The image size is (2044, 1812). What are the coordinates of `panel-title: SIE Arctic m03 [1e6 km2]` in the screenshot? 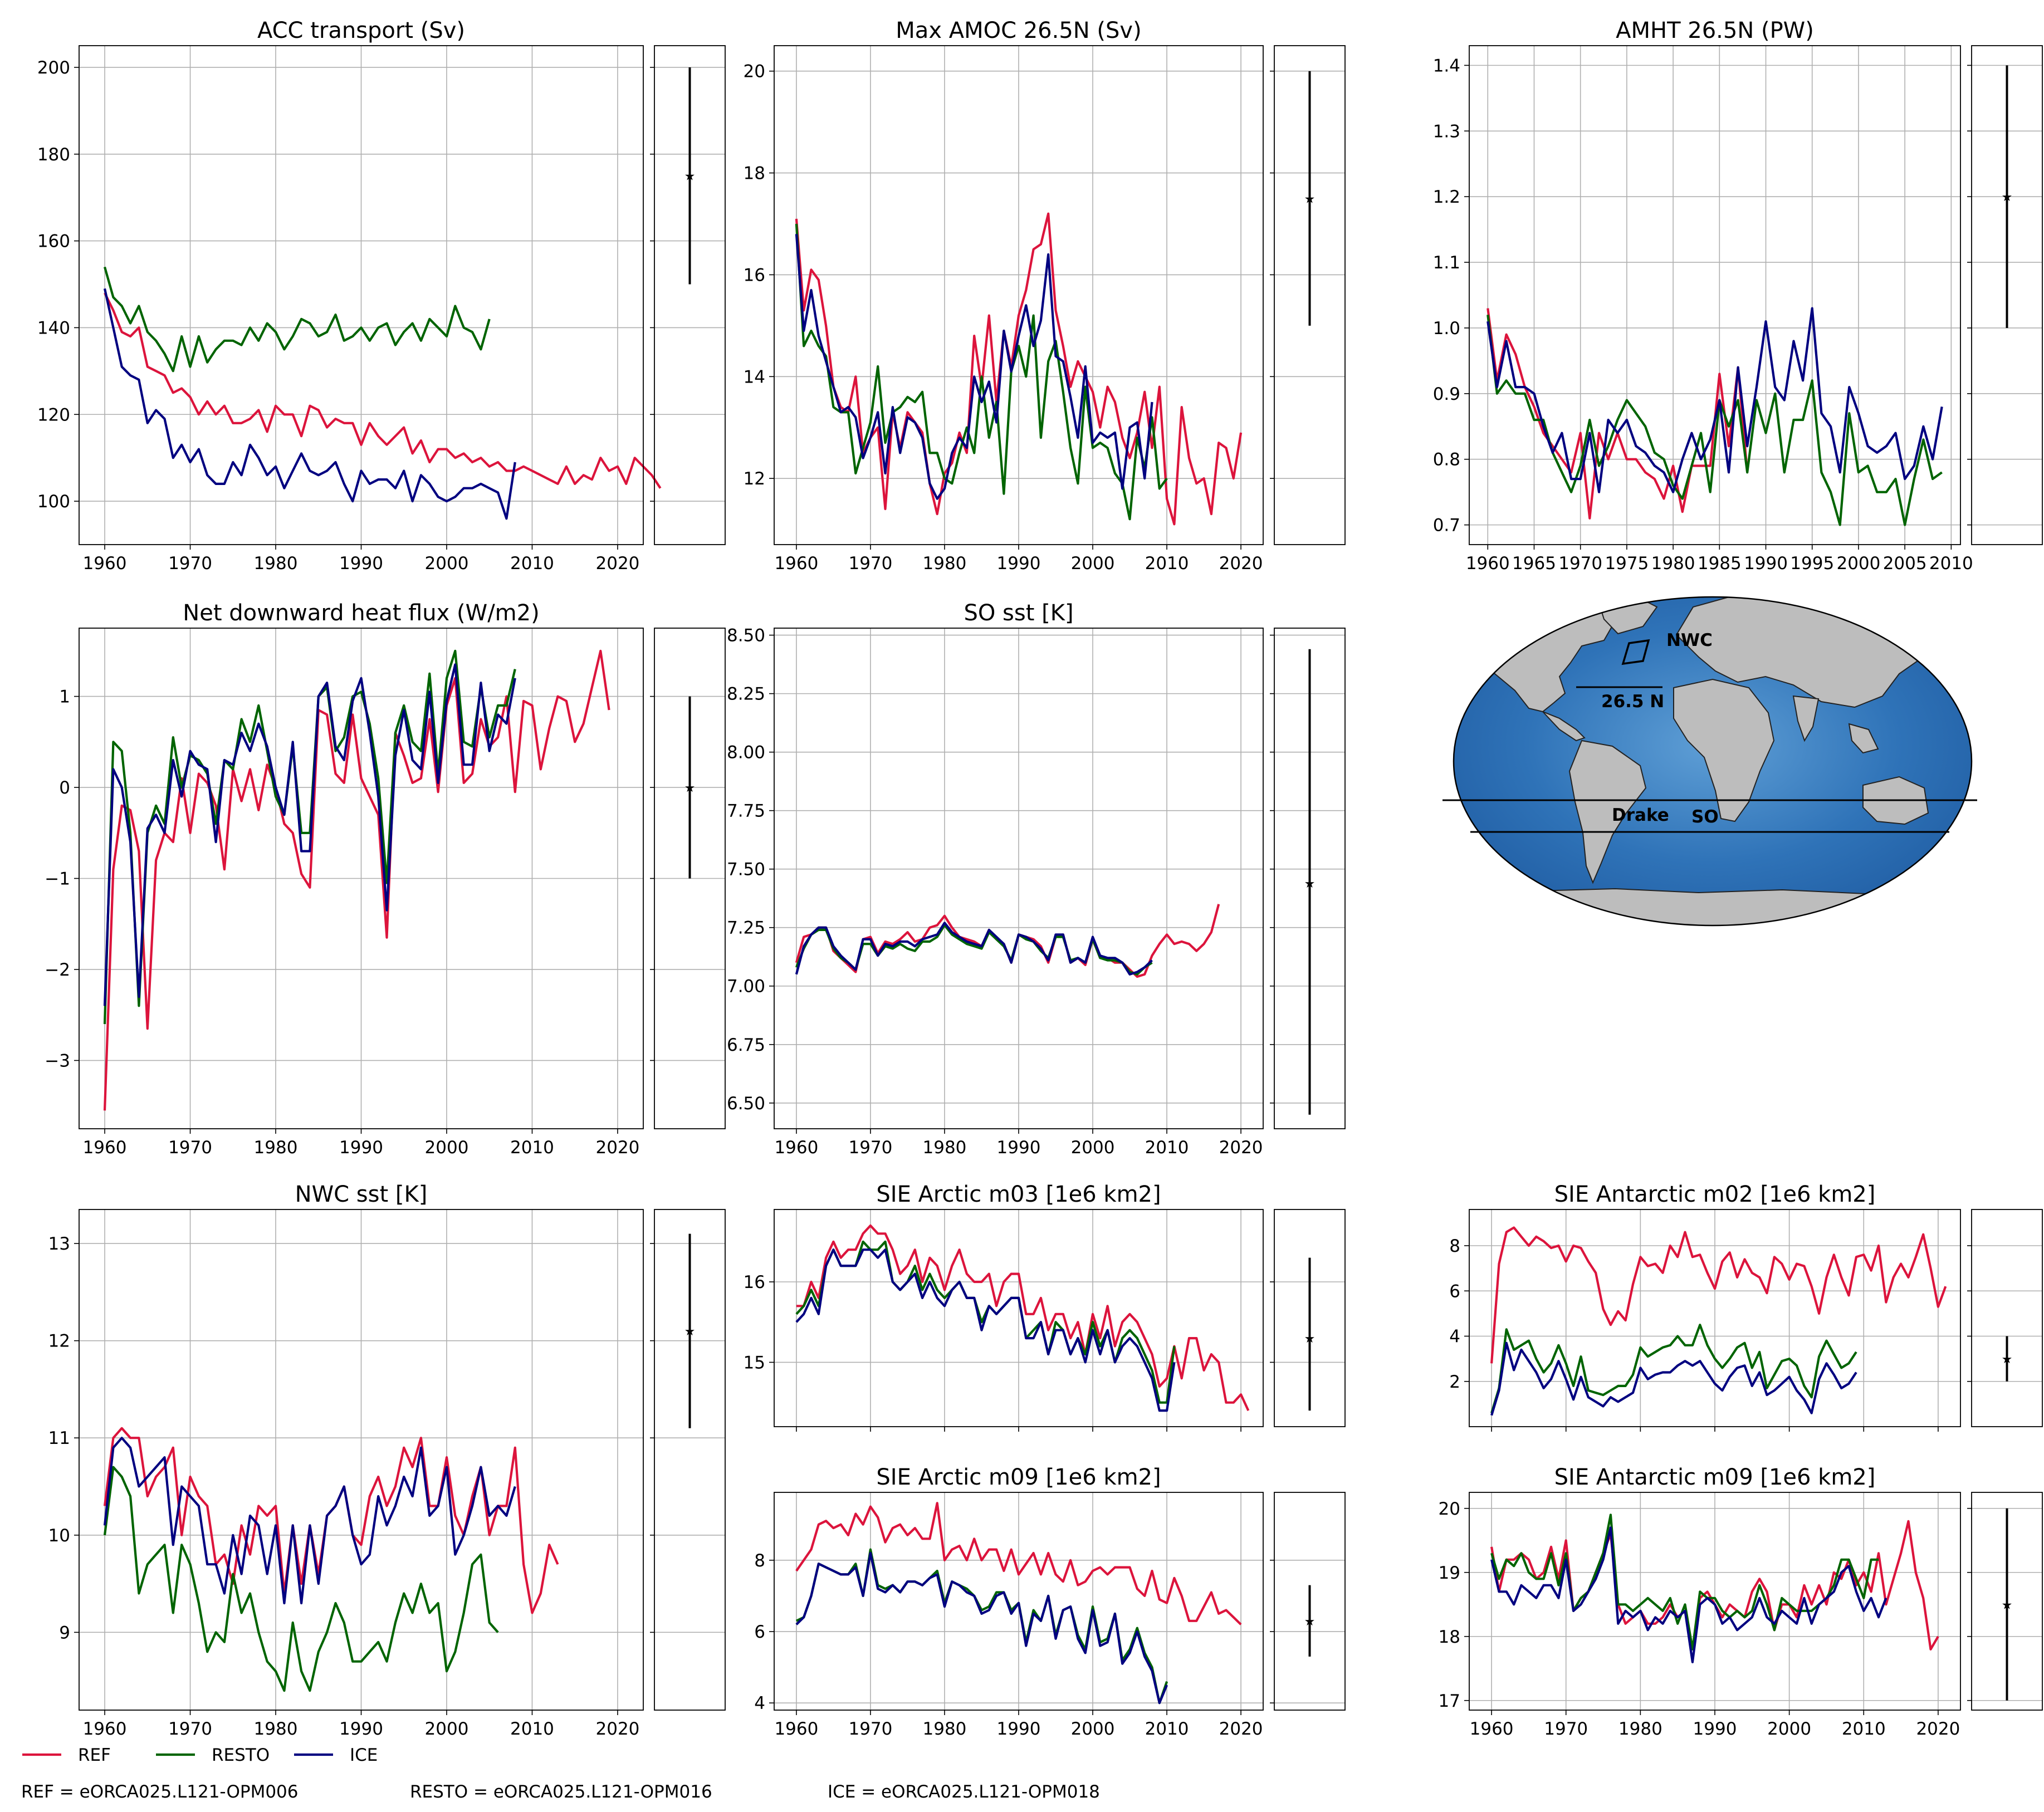 It's located at (1018, 1194).